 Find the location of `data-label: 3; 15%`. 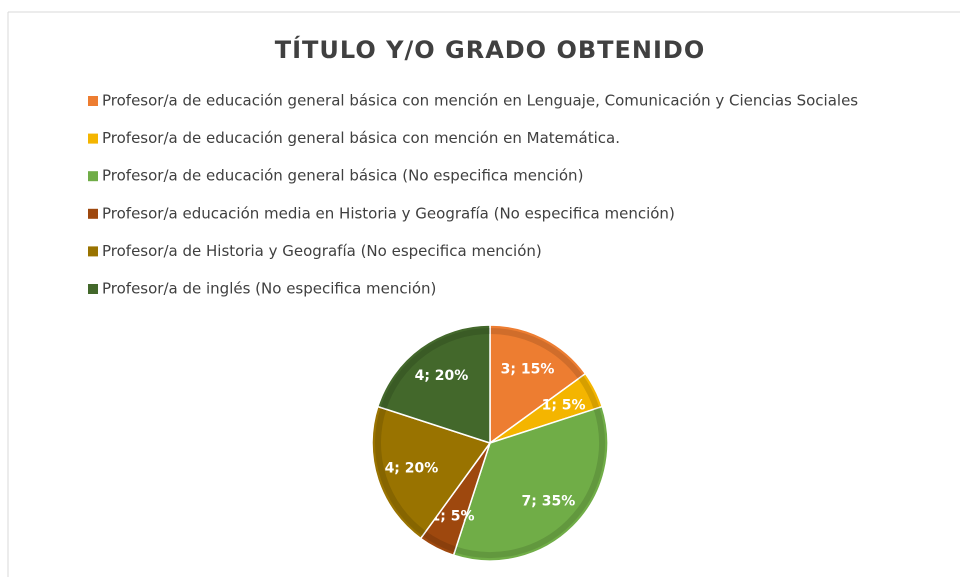

data-label: 3; 15% is located at coordinates (528, 369).